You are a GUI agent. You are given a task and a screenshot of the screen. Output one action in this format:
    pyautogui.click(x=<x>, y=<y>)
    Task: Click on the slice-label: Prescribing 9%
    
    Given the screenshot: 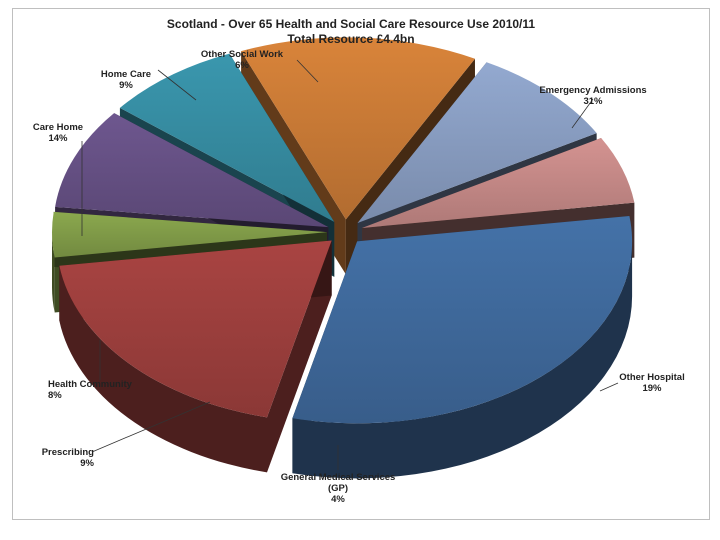 What is the action you would take?
    pyautogui.click(x=68, y=458)
    